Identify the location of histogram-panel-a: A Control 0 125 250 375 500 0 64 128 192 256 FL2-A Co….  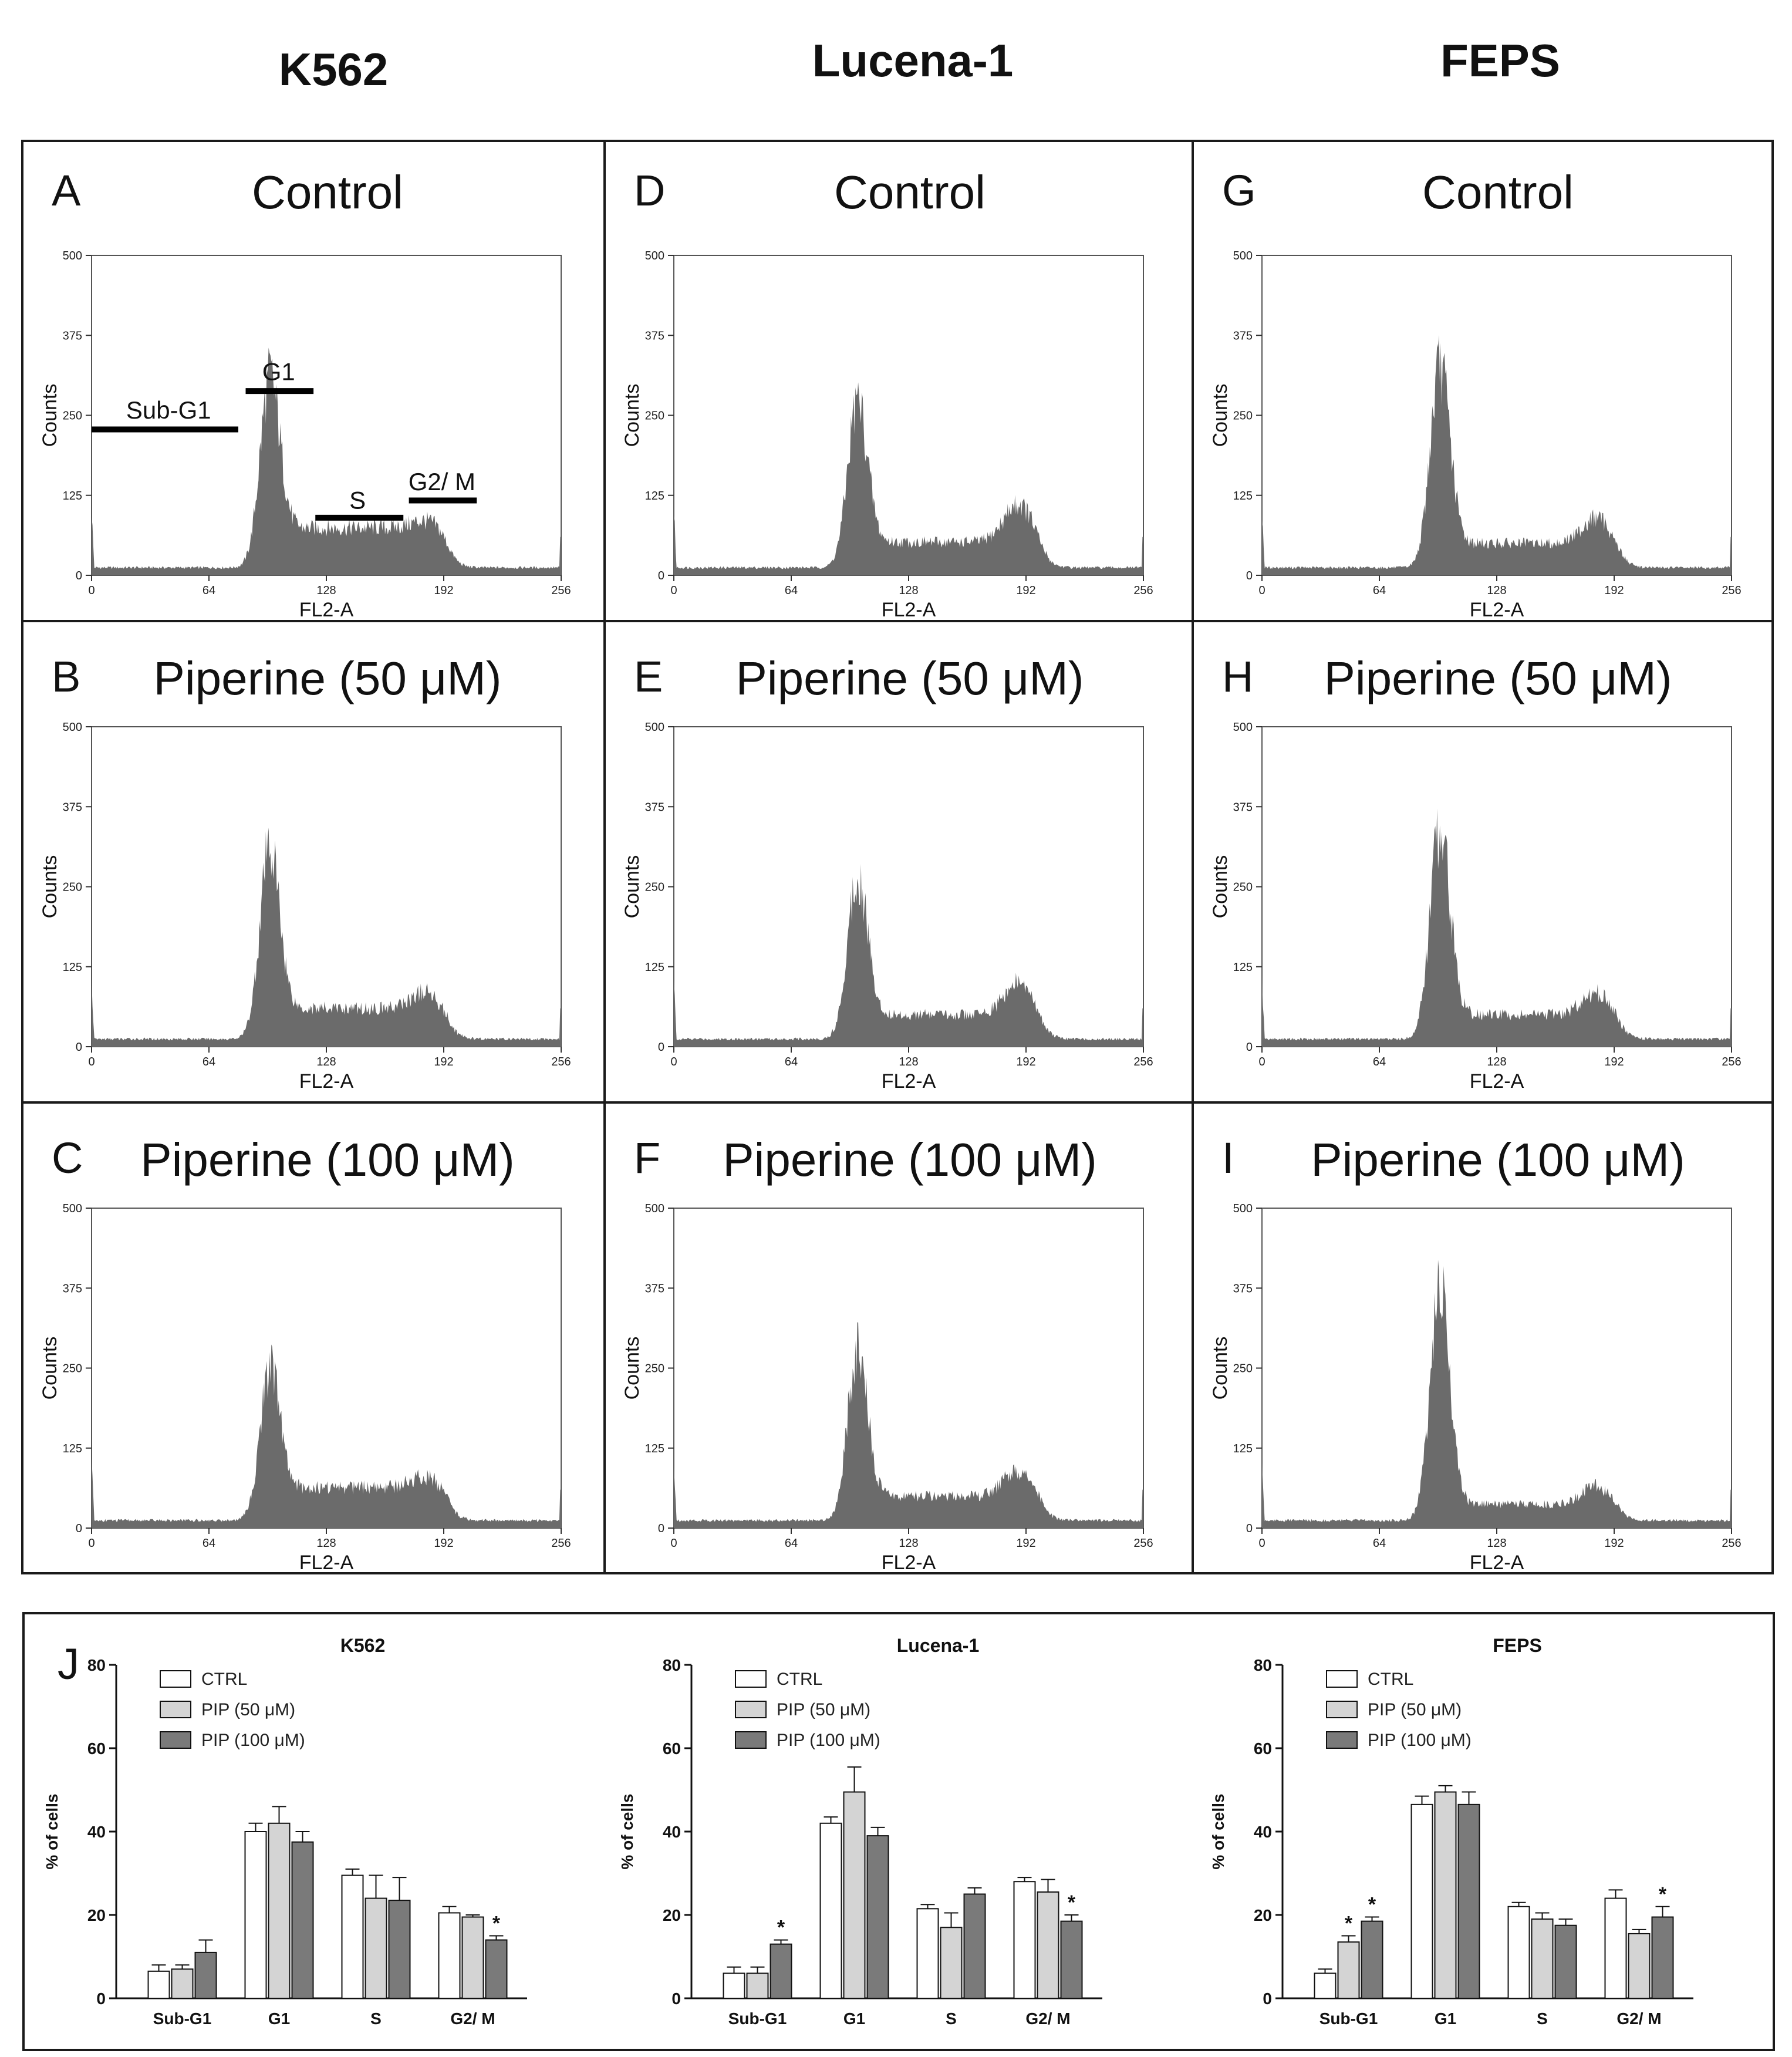
(305, 393).